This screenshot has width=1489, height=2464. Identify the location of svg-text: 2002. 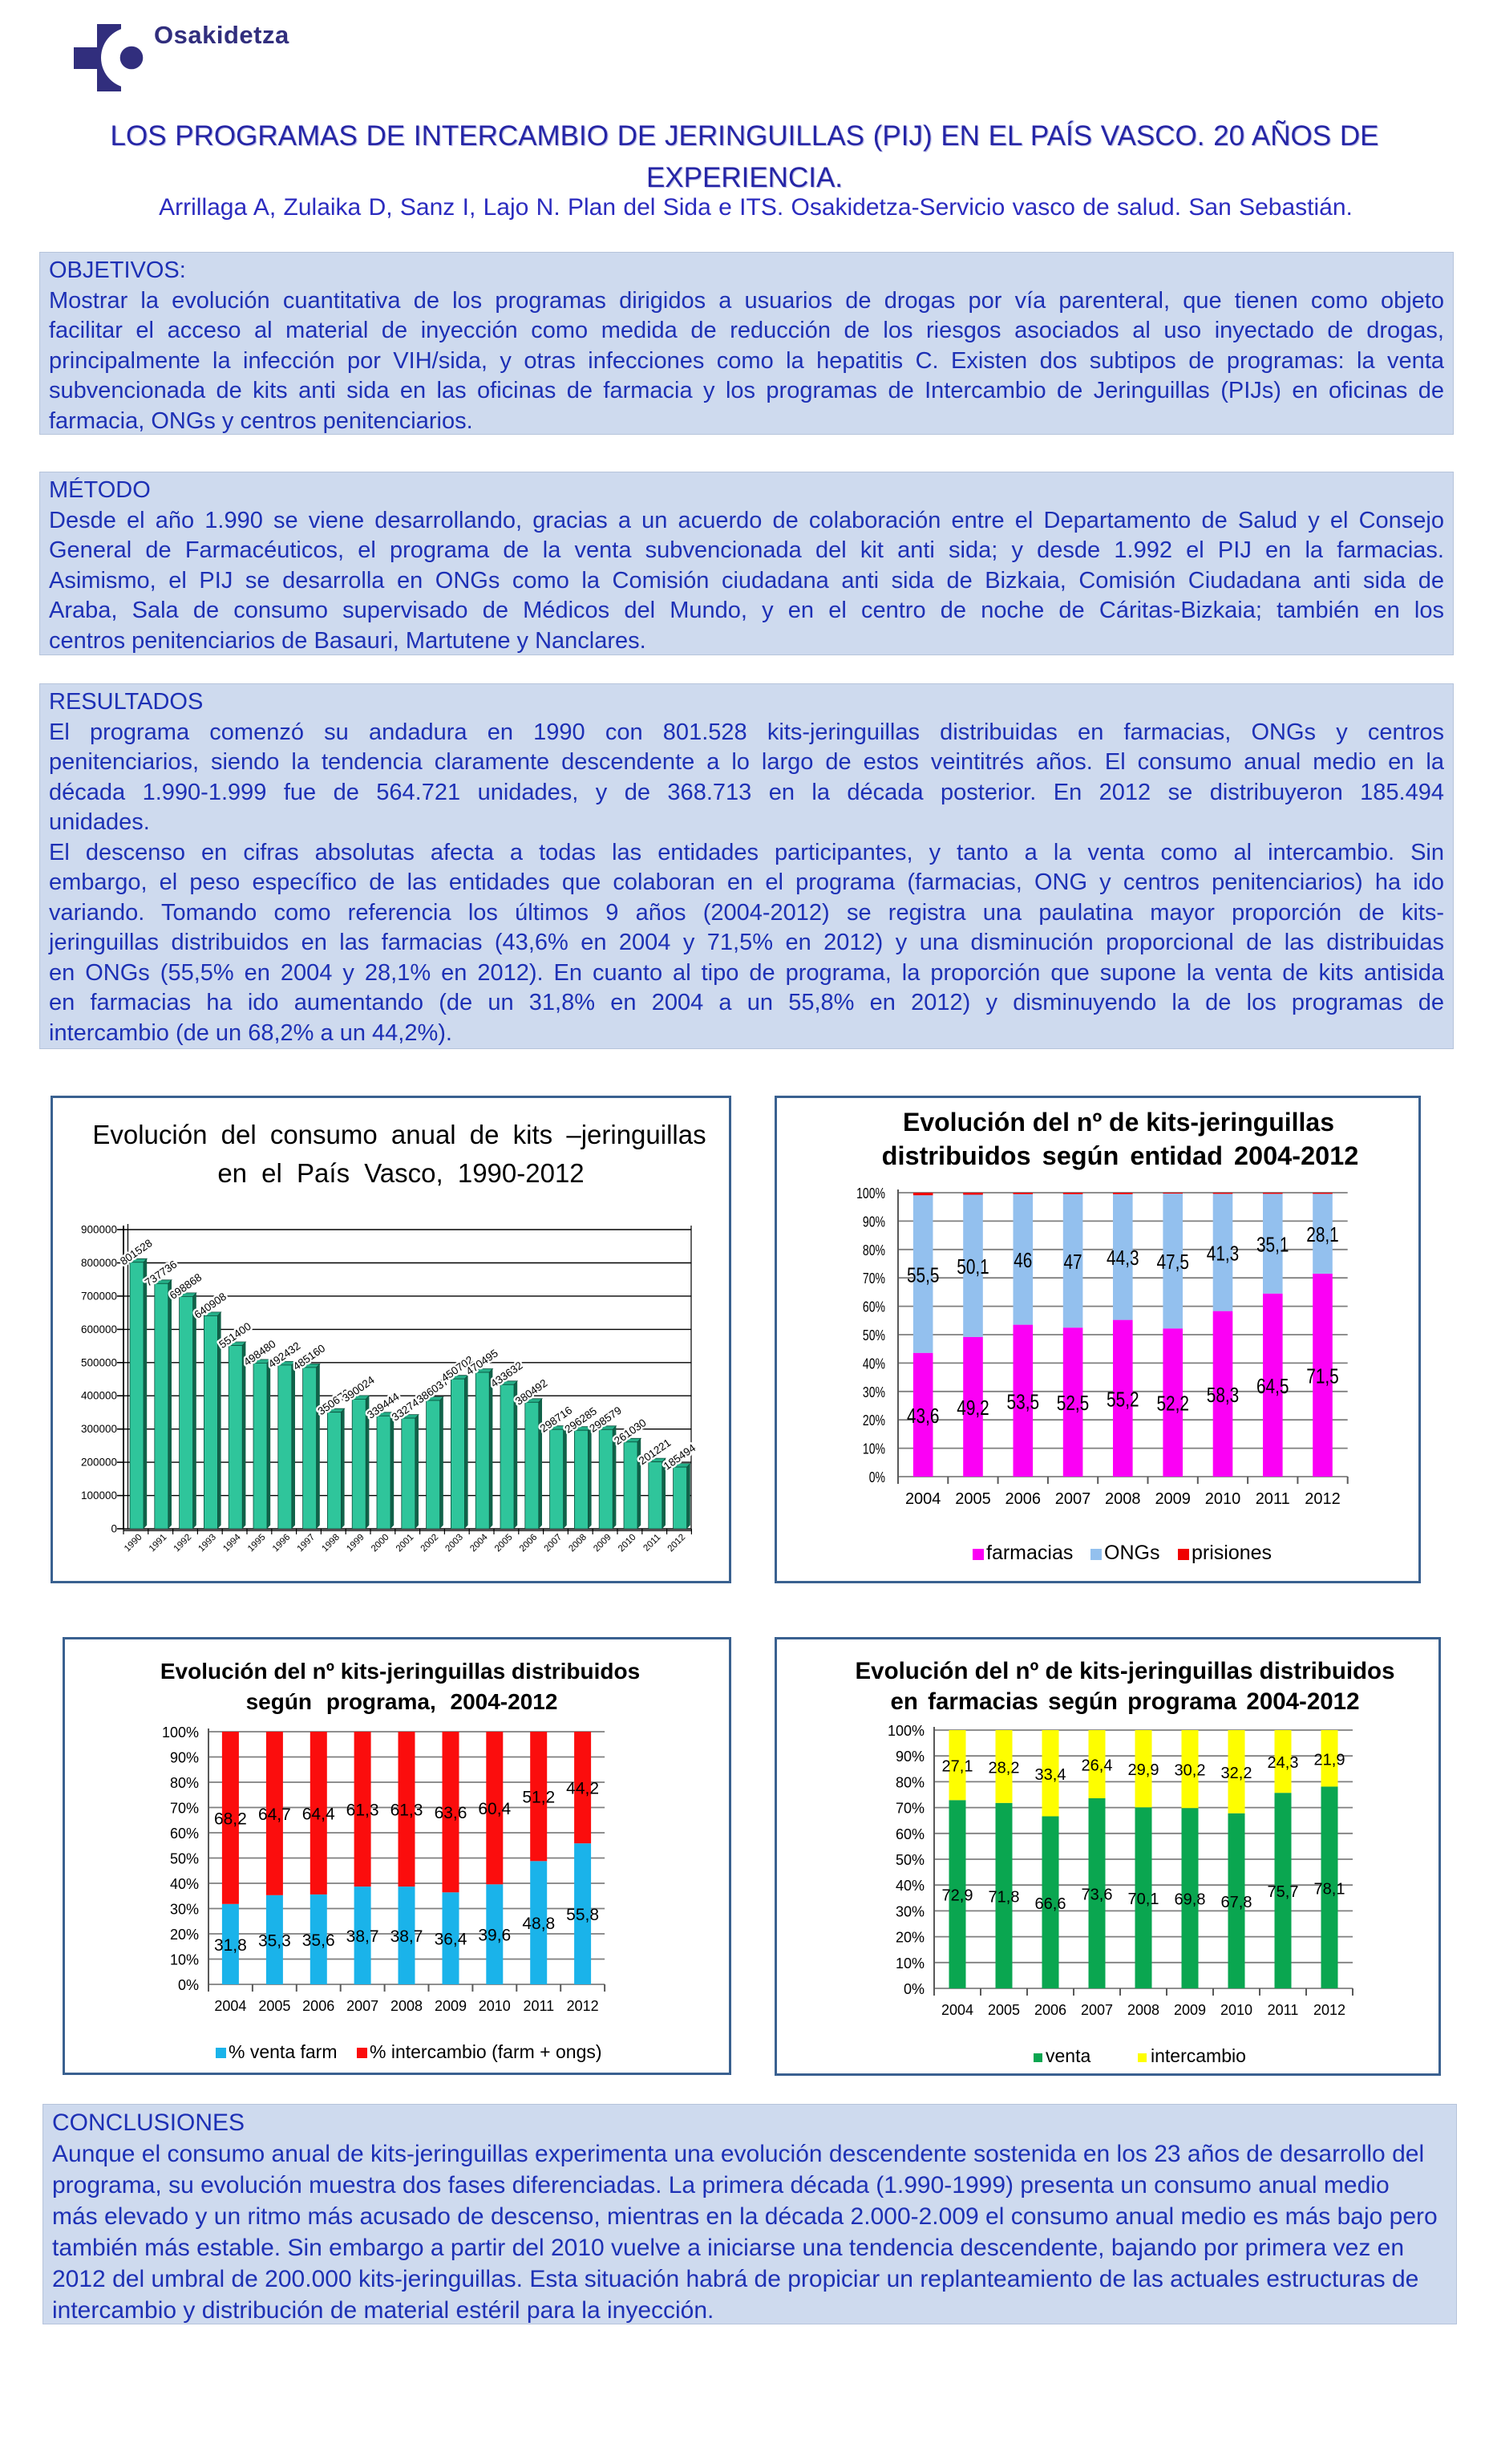
(430, 1543).